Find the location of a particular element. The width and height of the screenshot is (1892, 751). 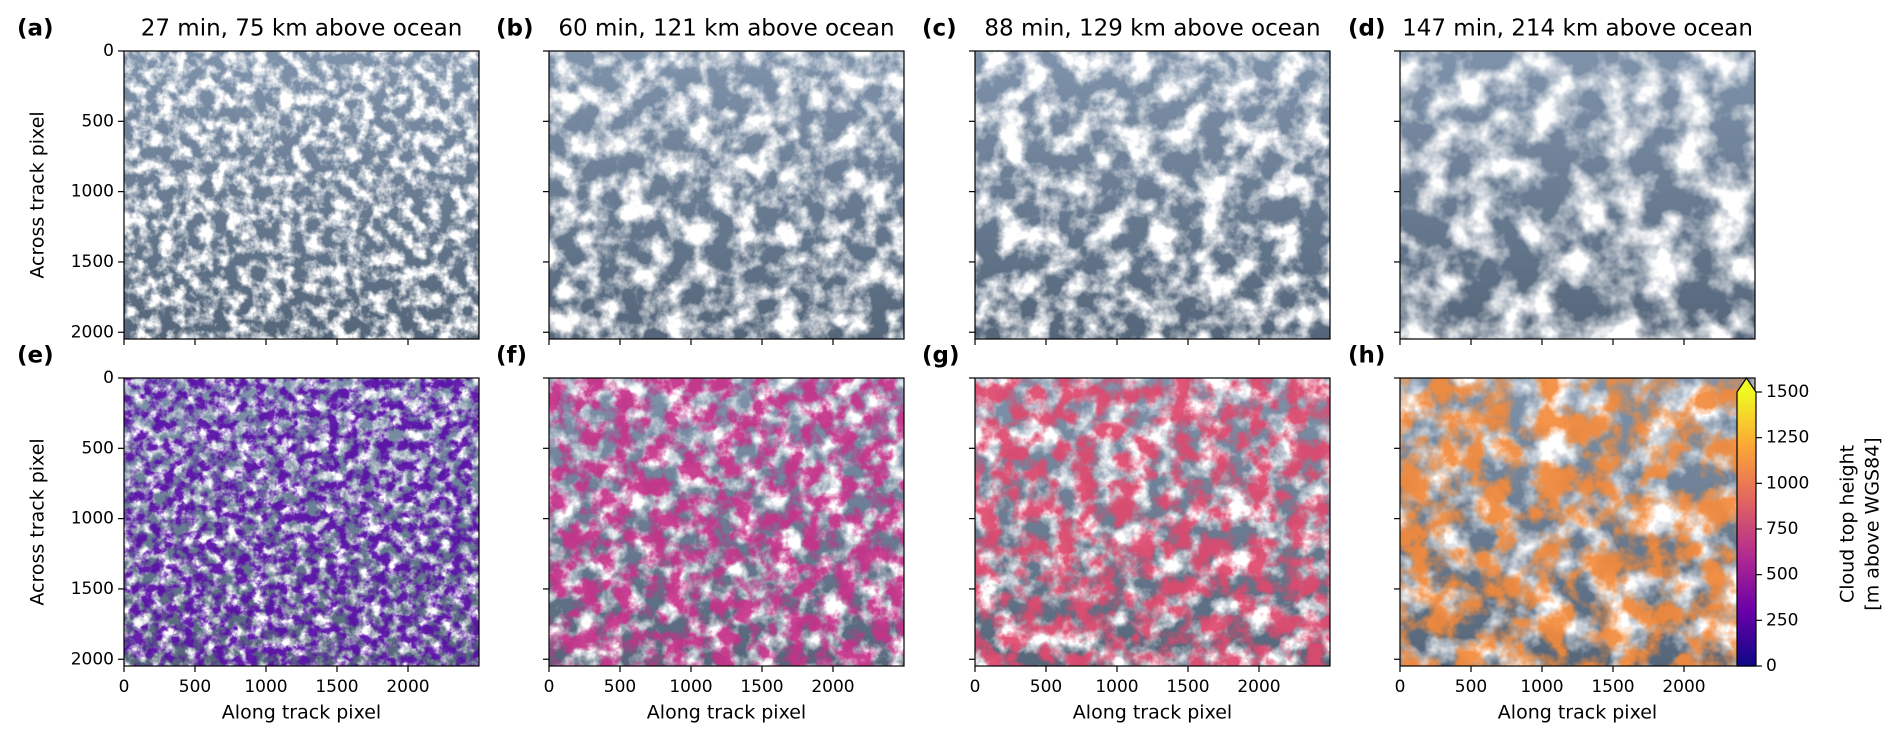

panel-label: (a) is located at coordinates (35, 29).